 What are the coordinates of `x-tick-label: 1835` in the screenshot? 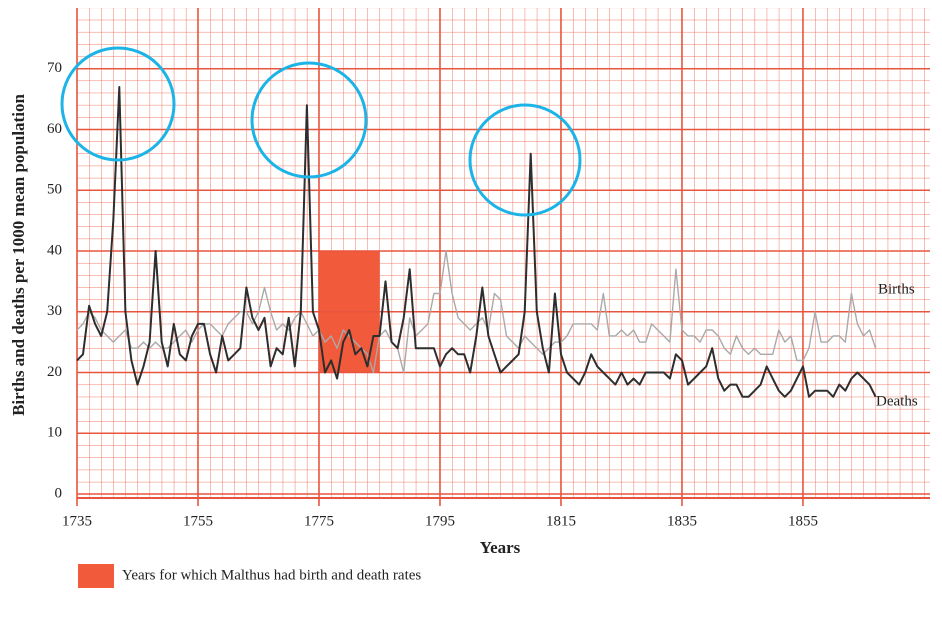 It's located at (682, 521).